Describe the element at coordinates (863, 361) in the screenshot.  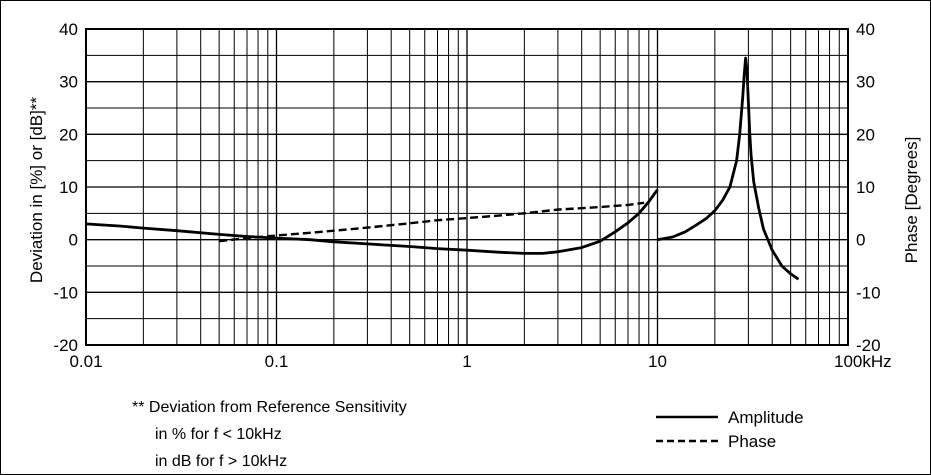
I see `x-tick-label: 100kHz` at that location.